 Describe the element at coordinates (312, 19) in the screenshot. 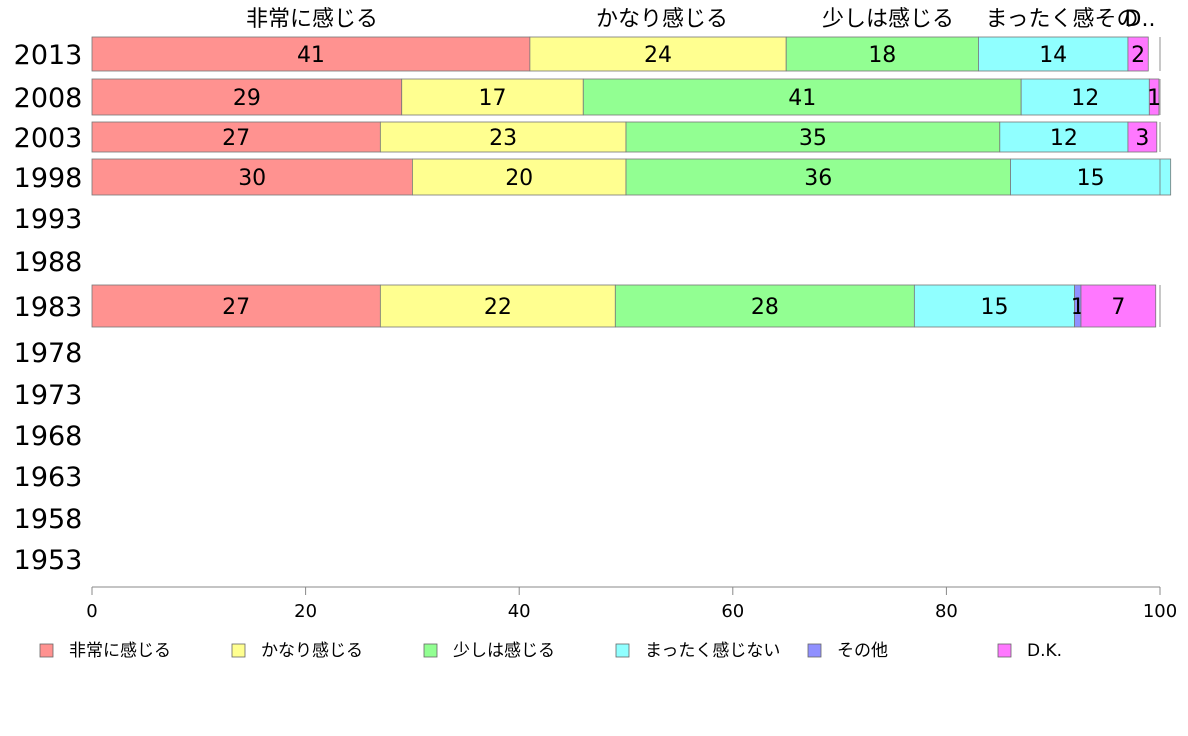

I see `top-label-0: 非常に感じる` at that location.